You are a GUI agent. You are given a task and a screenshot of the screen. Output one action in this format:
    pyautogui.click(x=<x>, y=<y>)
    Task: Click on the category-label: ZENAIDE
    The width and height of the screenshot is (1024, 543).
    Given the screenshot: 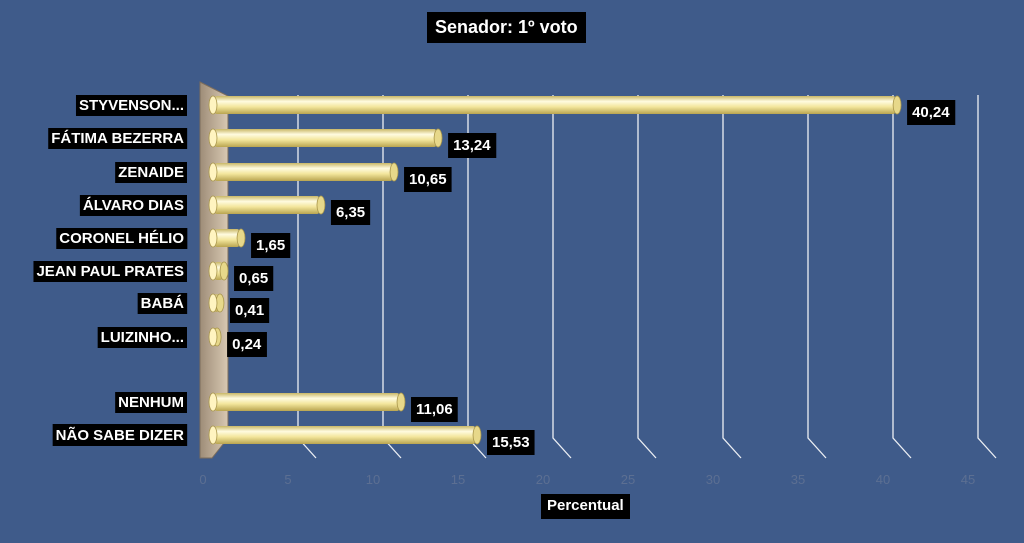 What is the action you would take?
    pyautogui.click(x=151, y=172)
    